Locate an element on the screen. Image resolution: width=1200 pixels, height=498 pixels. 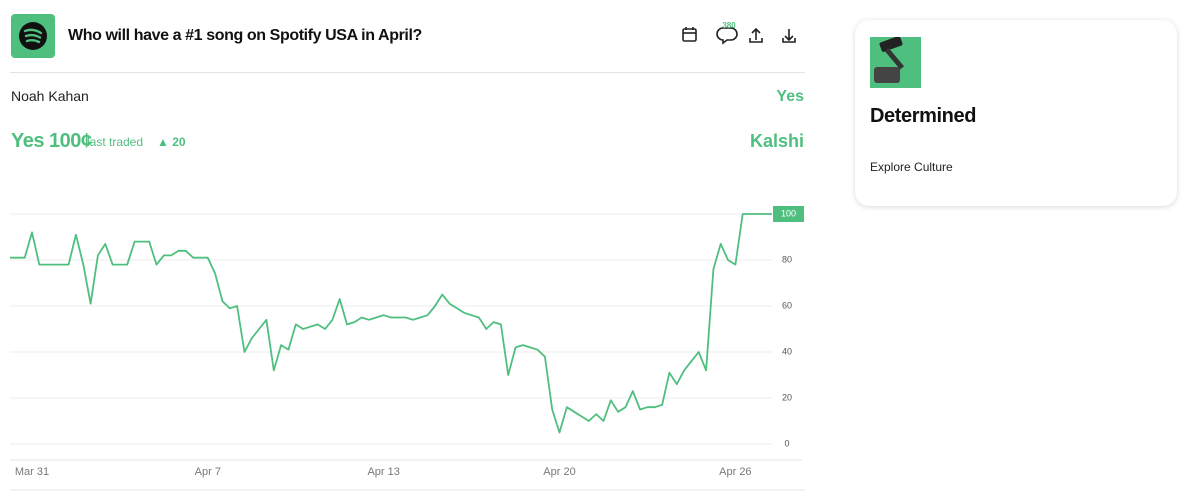
y-tick-label: 60 is located at coordinates (787, 305).